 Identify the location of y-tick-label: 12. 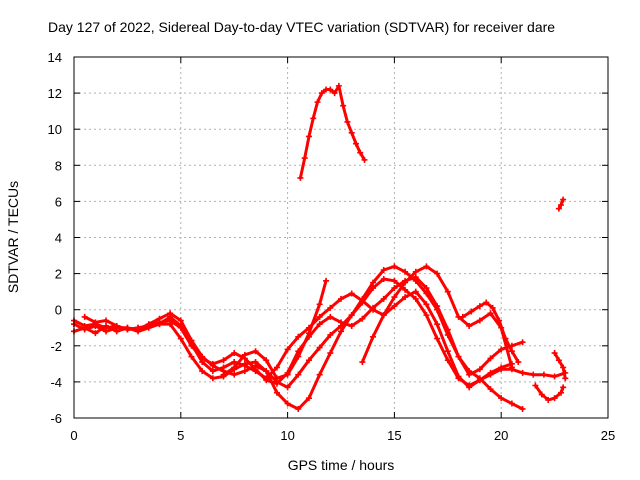
(55, 93).